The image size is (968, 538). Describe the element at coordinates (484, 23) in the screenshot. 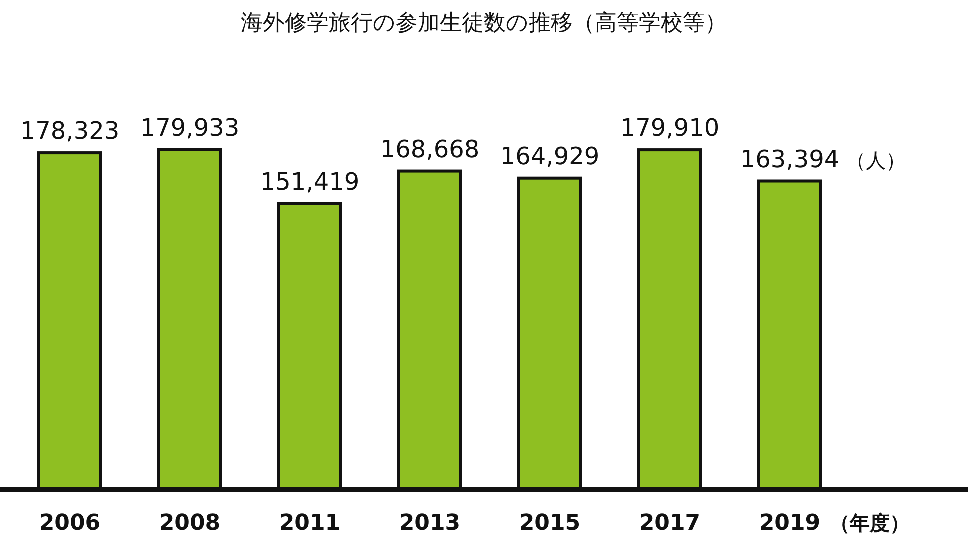

I see `title: 海外修学旅行の参加生徒数の推移（高等学校等）` at that location.